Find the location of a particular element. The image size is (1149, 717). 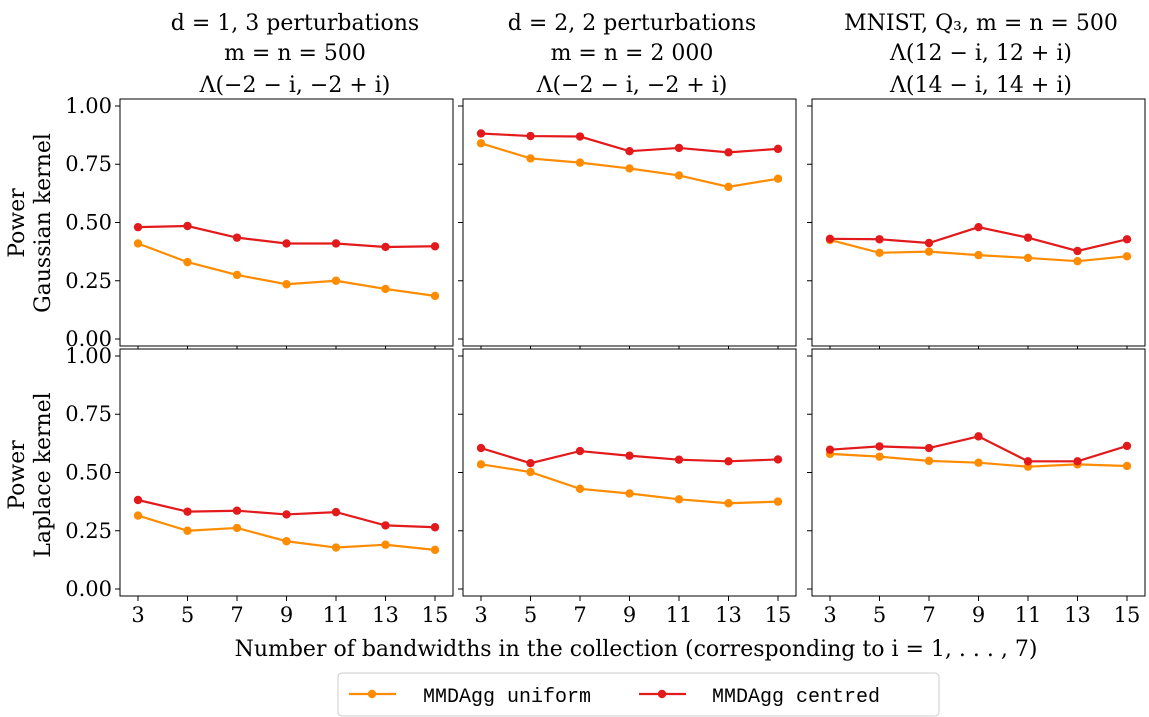

y-tick-label: 0.25 is located at coordinates (88, 531).